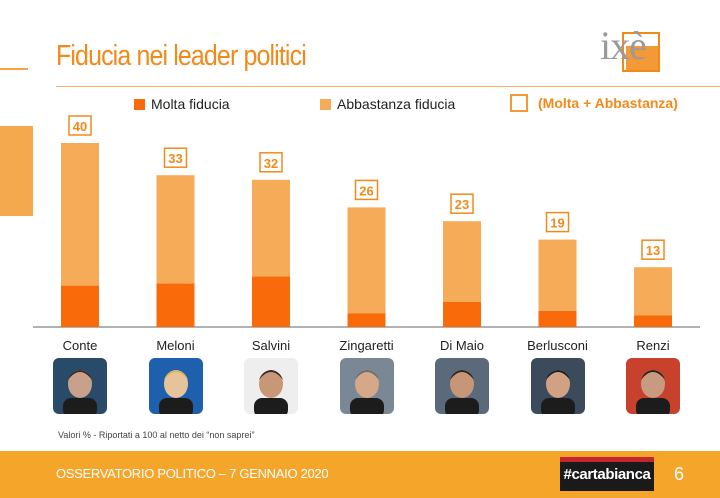 The image size is (720, 498). I want to click on legend-abbastanza-swatch, so click(325, 104).